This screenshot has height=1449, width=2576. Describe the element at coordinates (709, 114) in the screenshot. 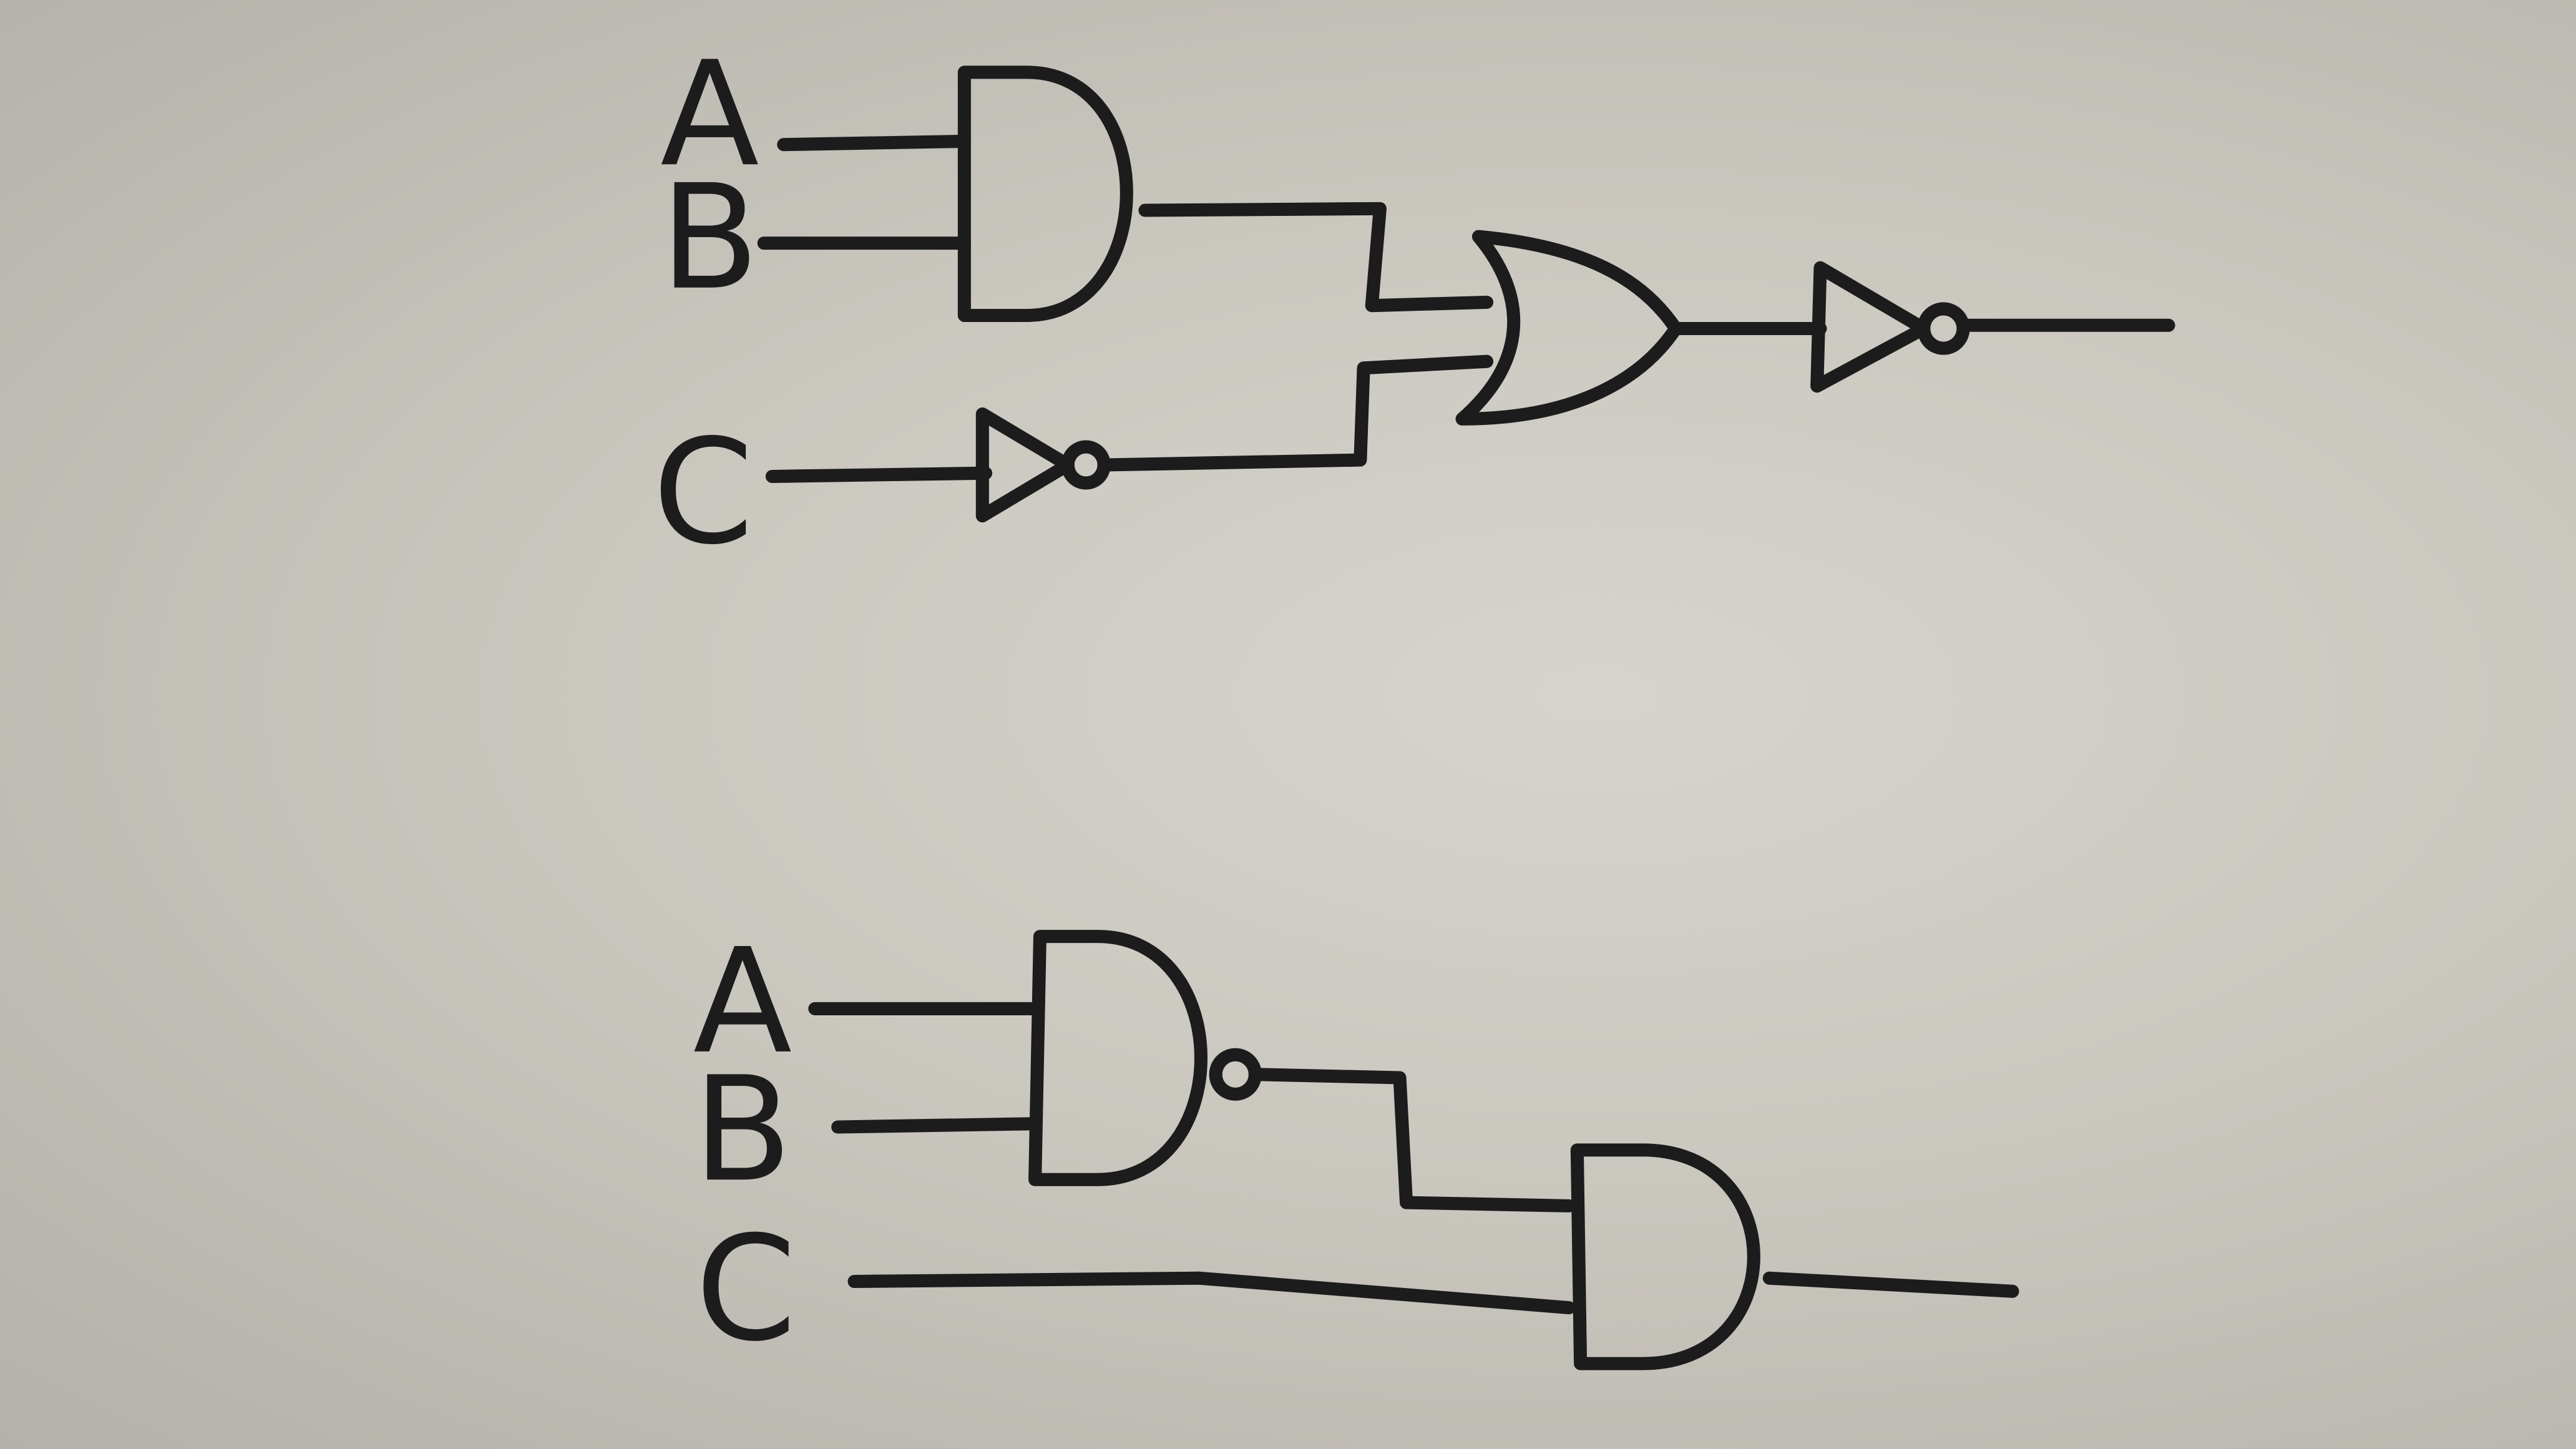

I see `circuit-1-input-a-label: A` at that location.